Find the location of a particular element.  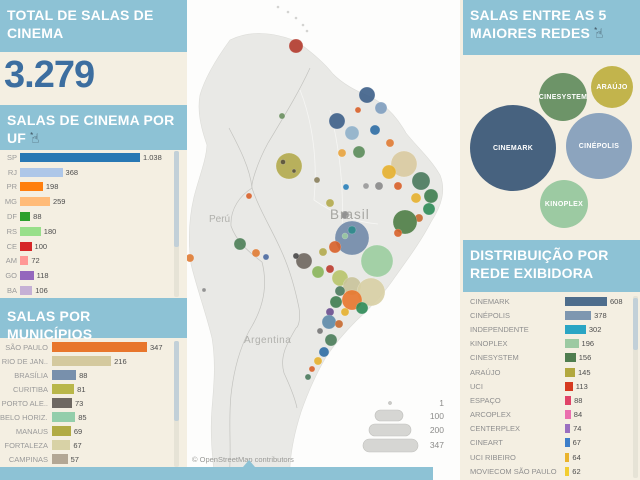

bar-row: FORTALEZA 67 is located at coordinates (90, 445).